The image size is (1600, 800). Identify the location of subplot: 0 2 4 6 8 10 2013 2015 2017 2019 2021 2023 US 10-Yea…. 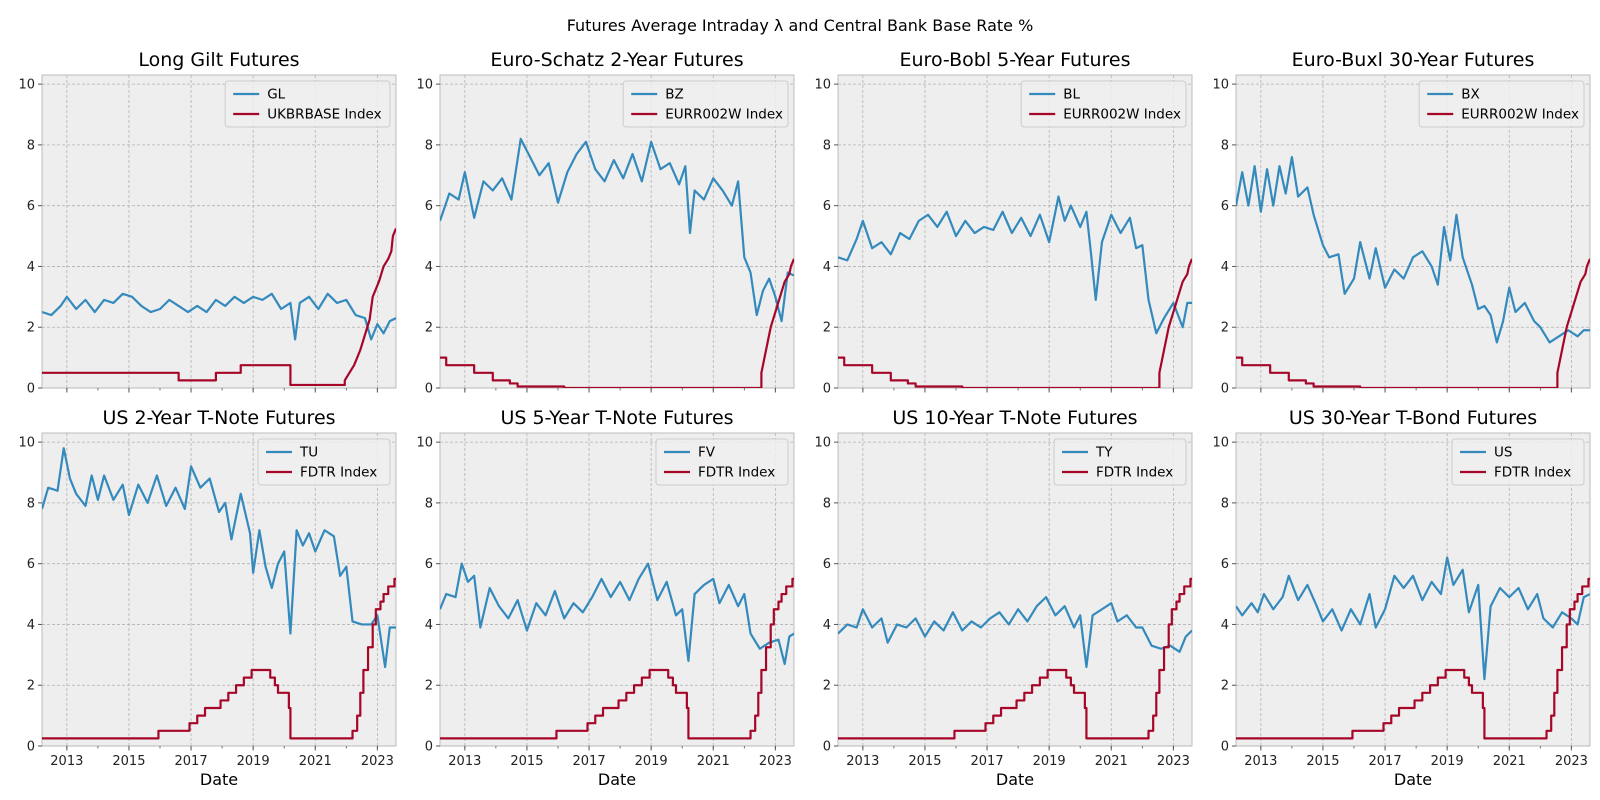
(1003, 598).